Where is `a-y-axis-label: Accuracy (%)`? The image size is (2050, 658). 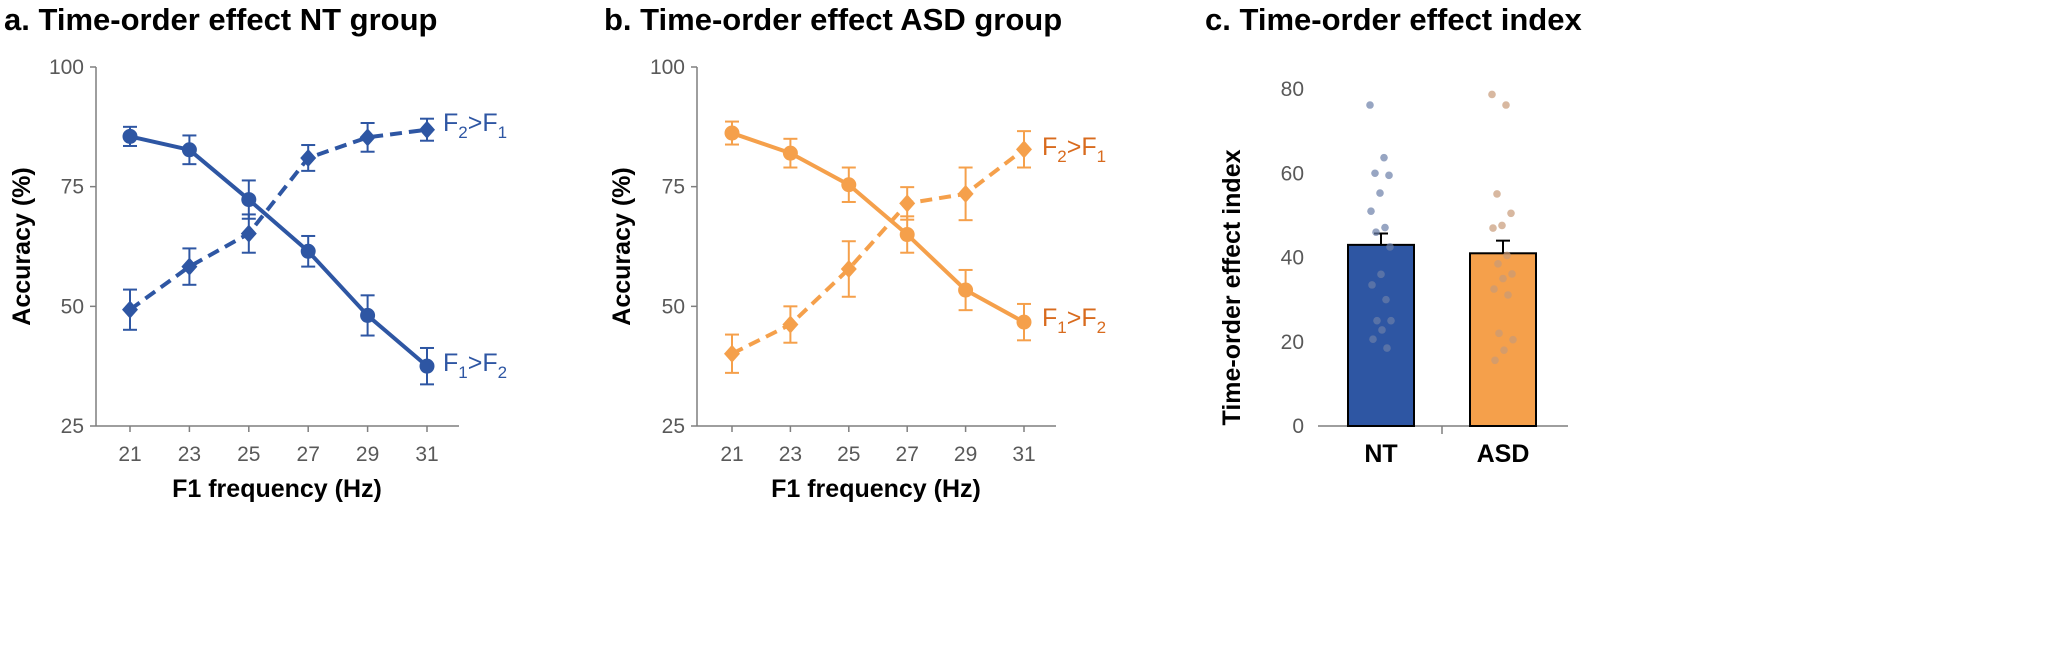 a-y-axis-label: Accuracy (%) is located at coordinates (22, 246).